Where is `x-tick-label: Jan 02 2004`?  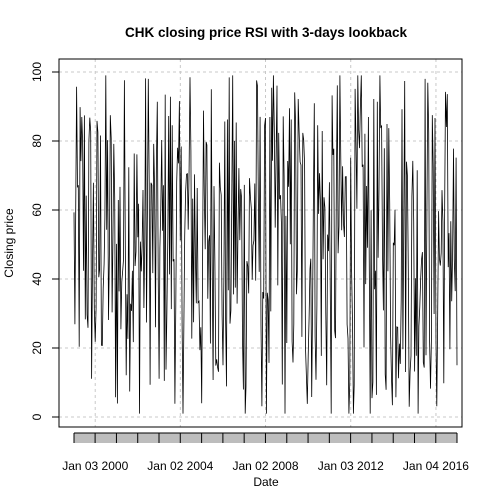
x-tick-label: Jan 02 2004 is located at coordinates (180, 466).